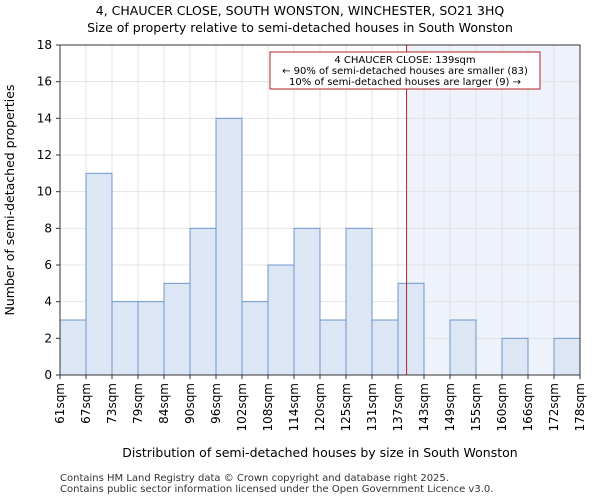  I want to click on y-tick-label: 4, so click(48, 302).